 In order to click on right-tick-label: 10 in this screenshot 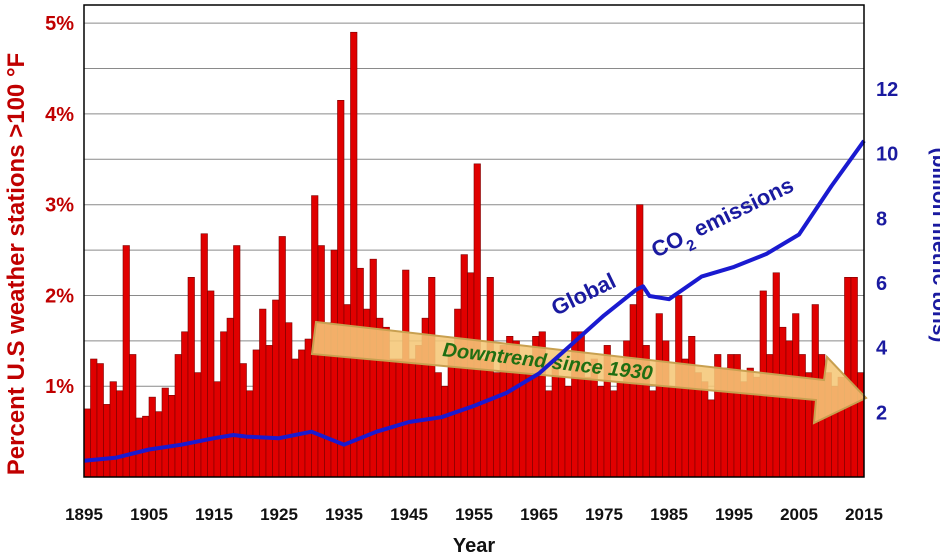, I will do `click(887, 155)`.